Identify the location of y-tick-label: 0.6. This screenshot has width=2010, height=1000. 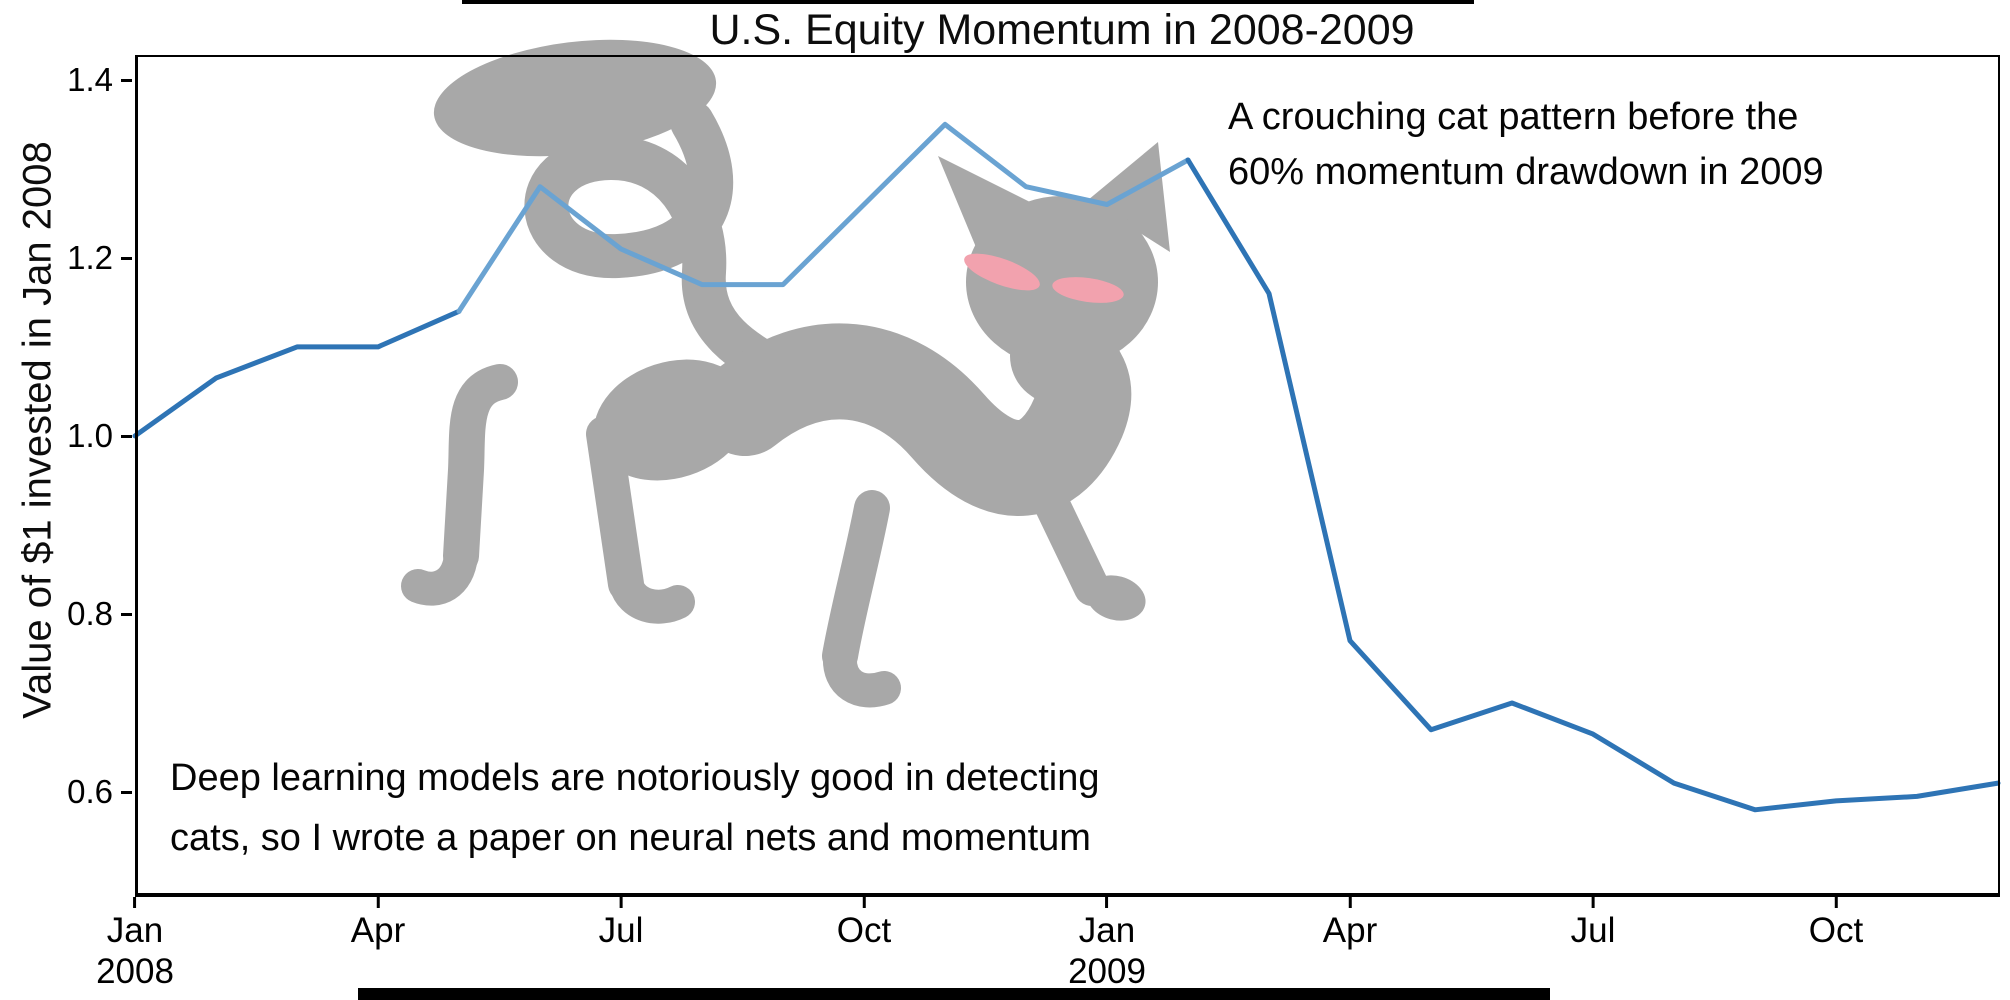
(90, 791).